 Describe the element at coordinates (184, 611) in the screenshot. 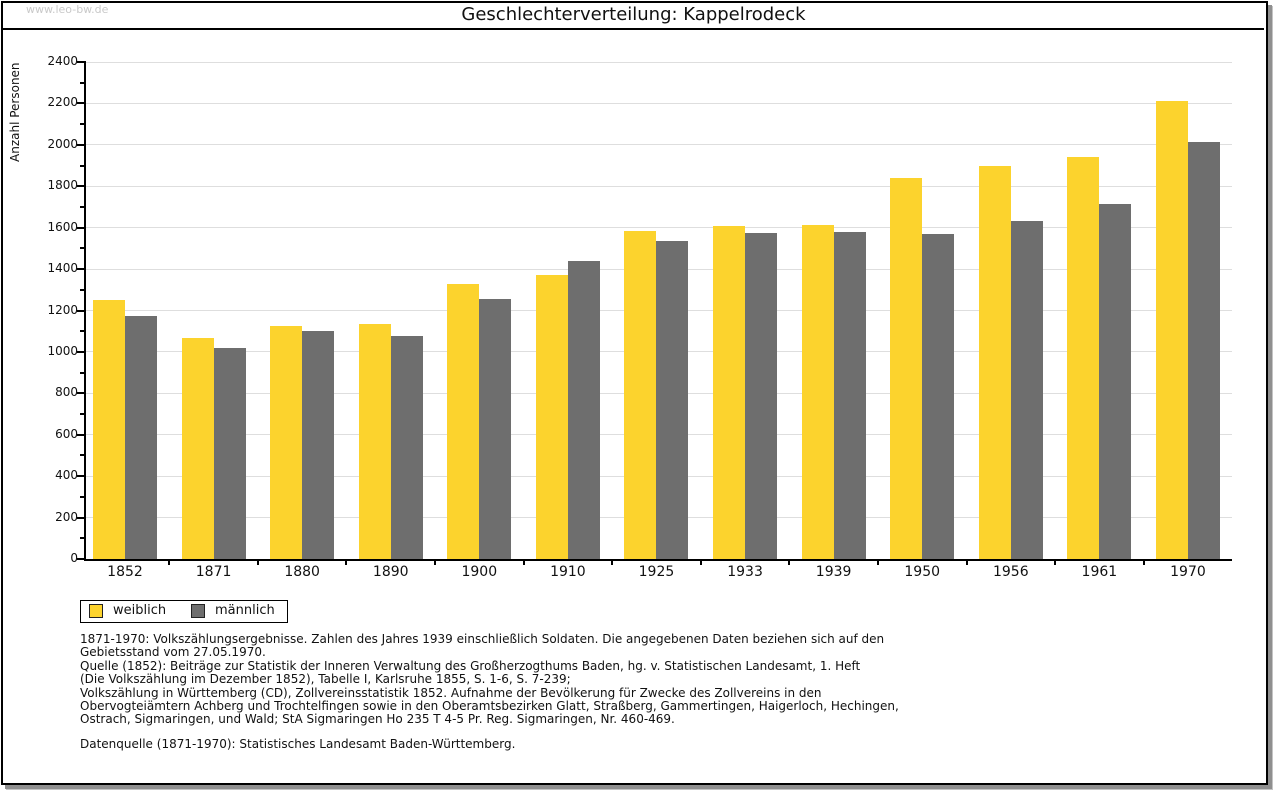

I see `legend: weiblich männlich` at that location.